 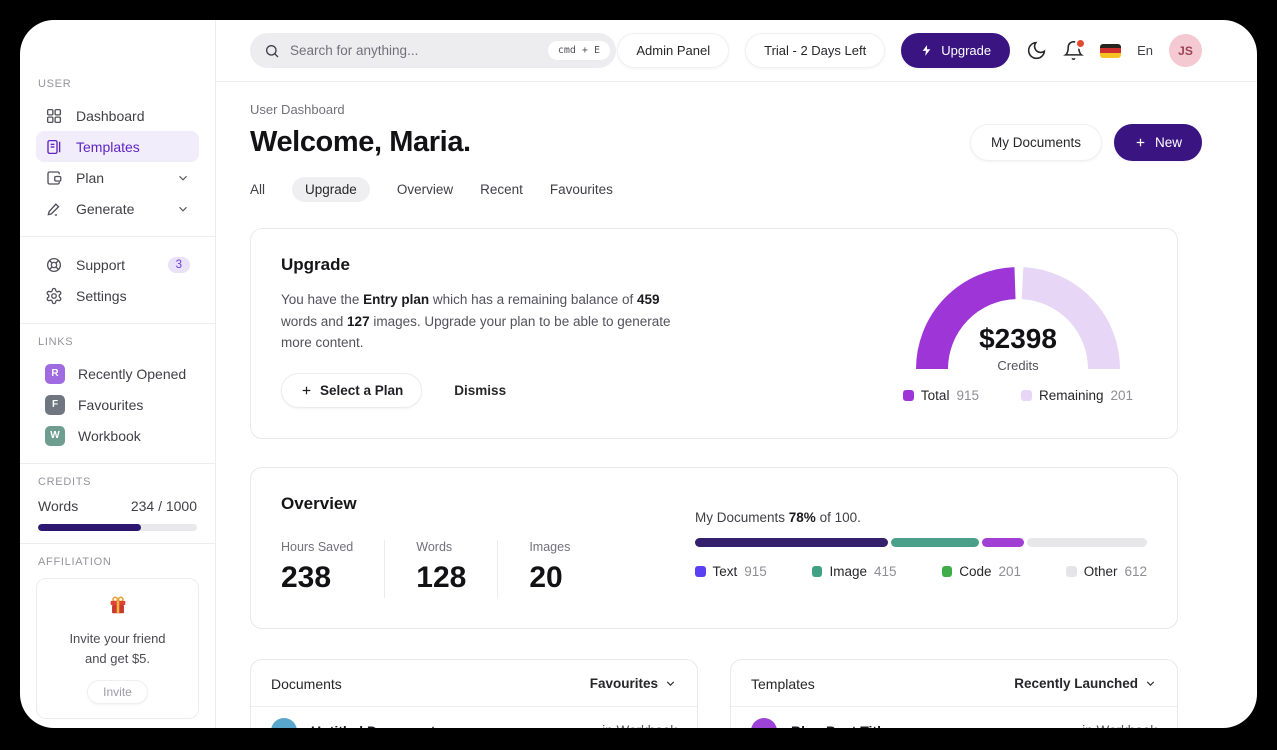 What do you see at coordinates (1140, 142) in the screenshot?
I see `plus-icon` at bounding box center [1140, 142].